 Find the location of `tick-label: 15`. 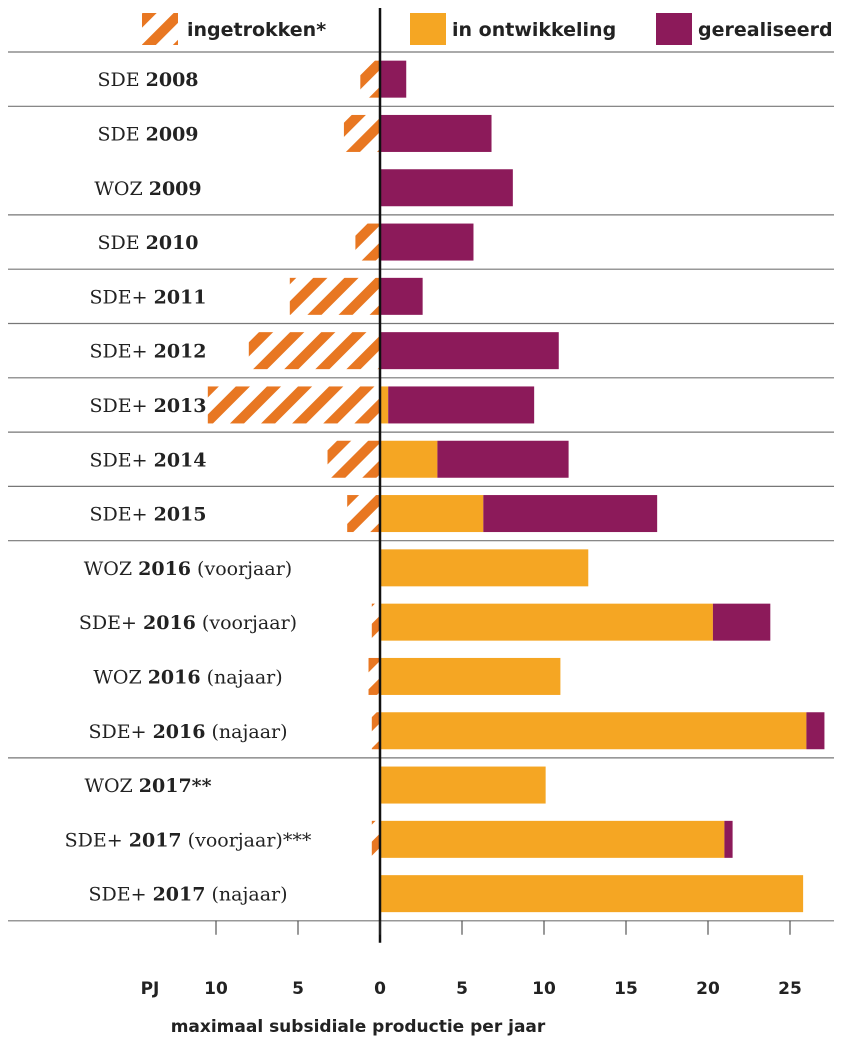

tick-label: 15 is located at coordinates (626, 989).